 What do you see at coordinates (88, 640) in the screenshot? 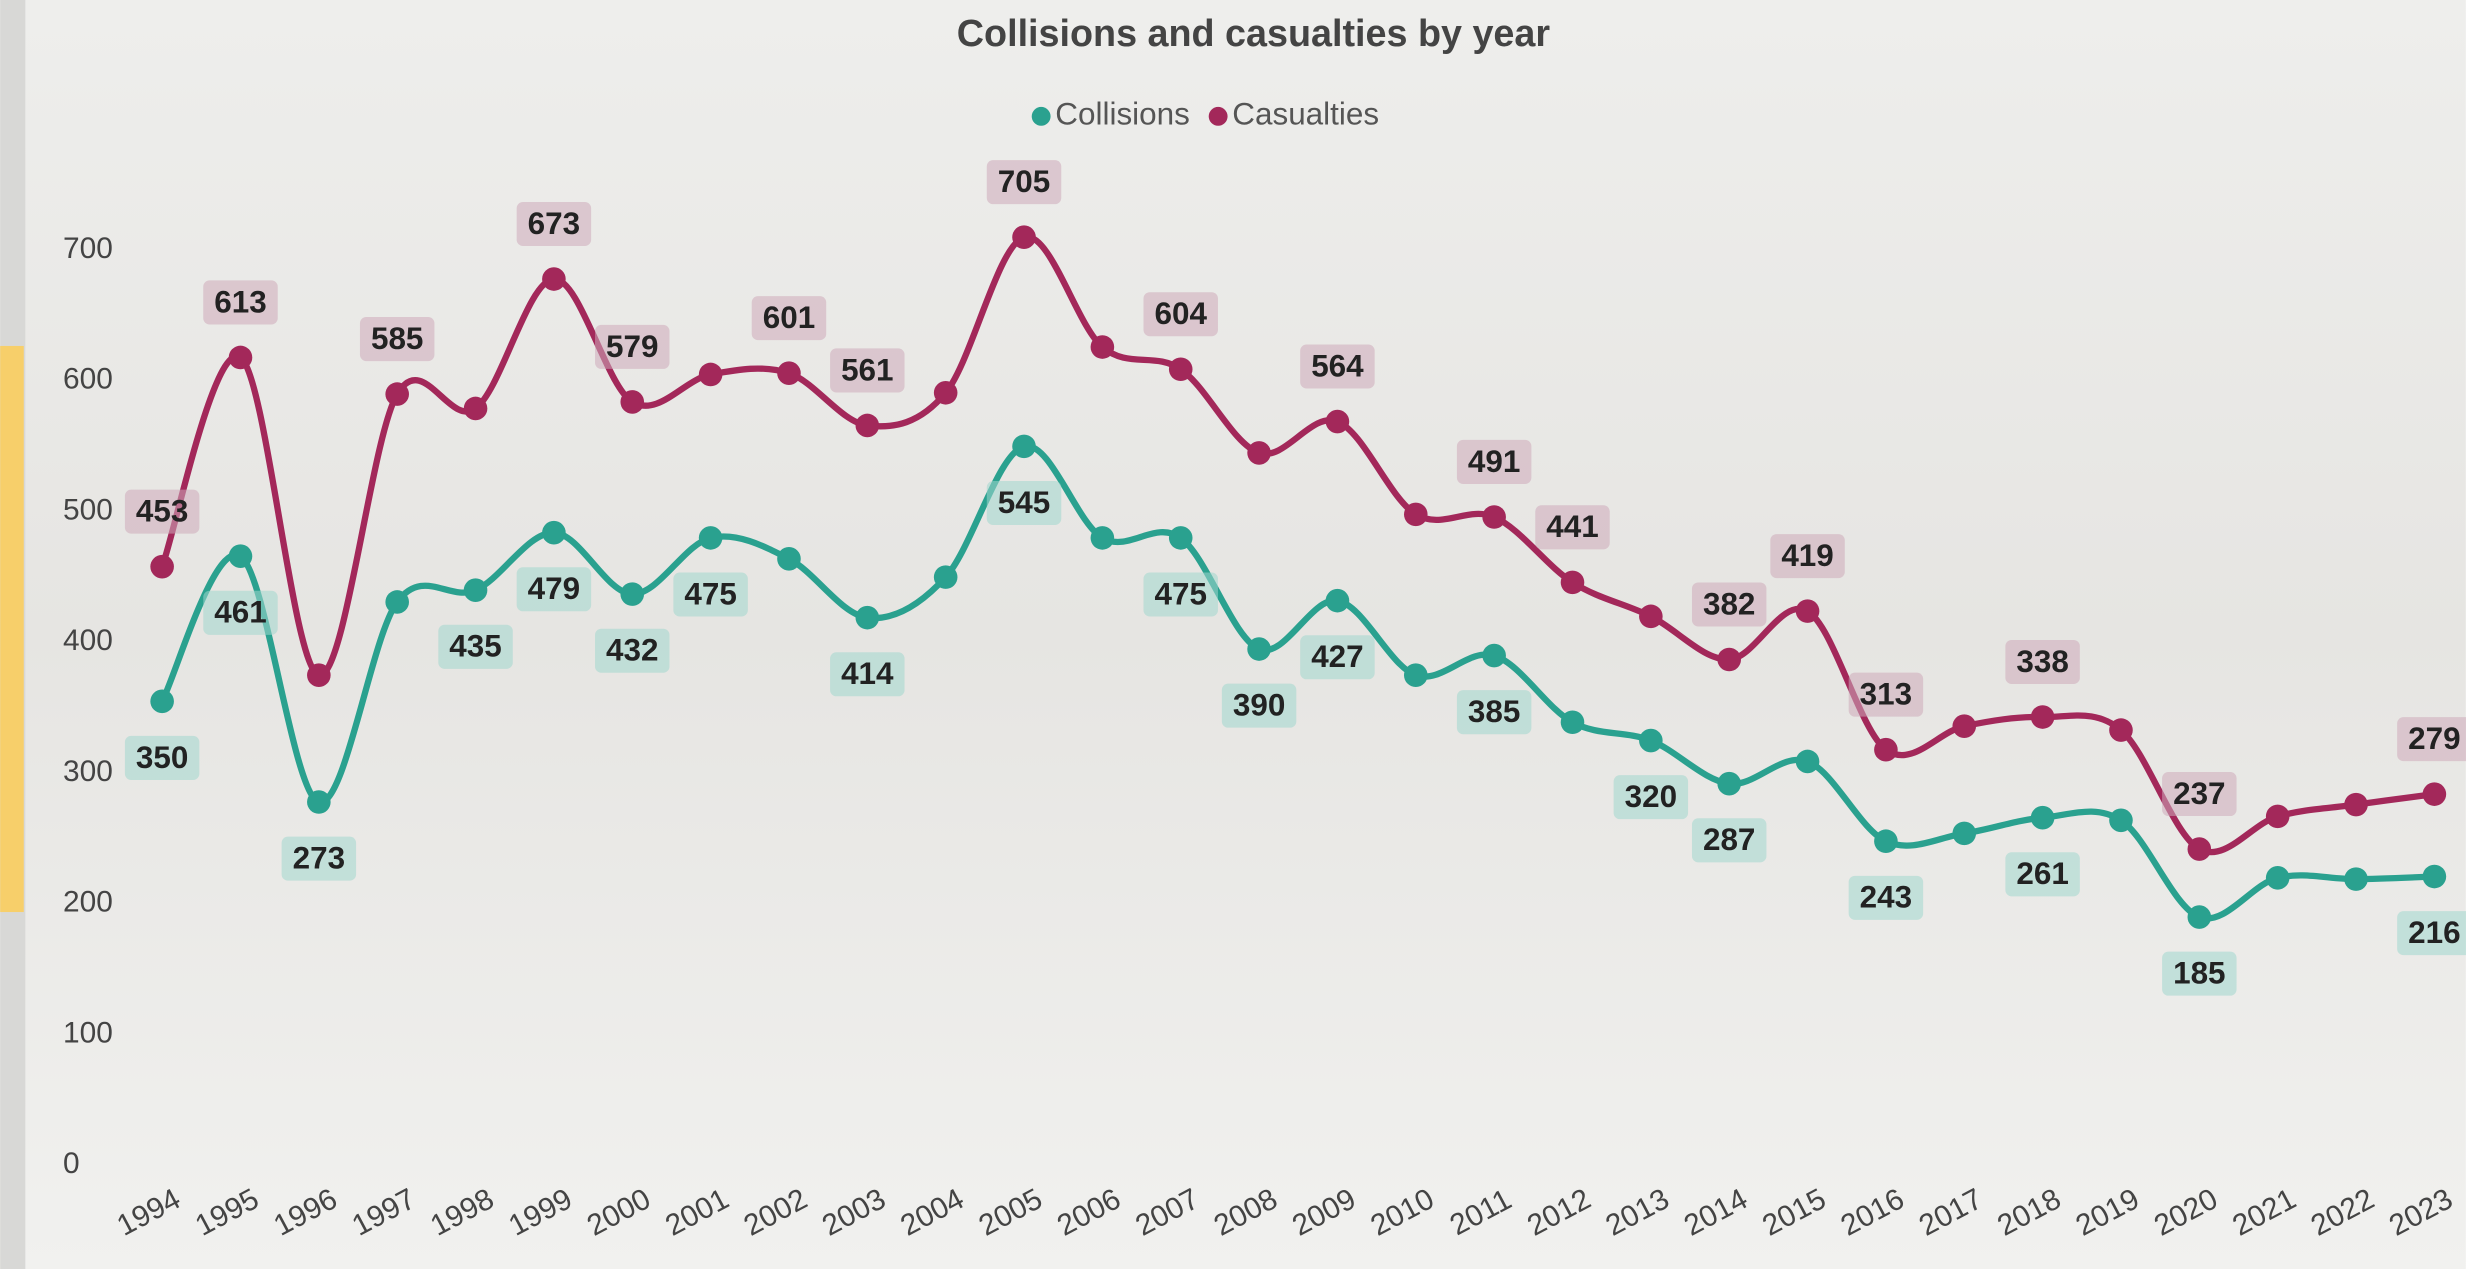
I see `y-tick-label: 400` at bounding box center [88, 640].